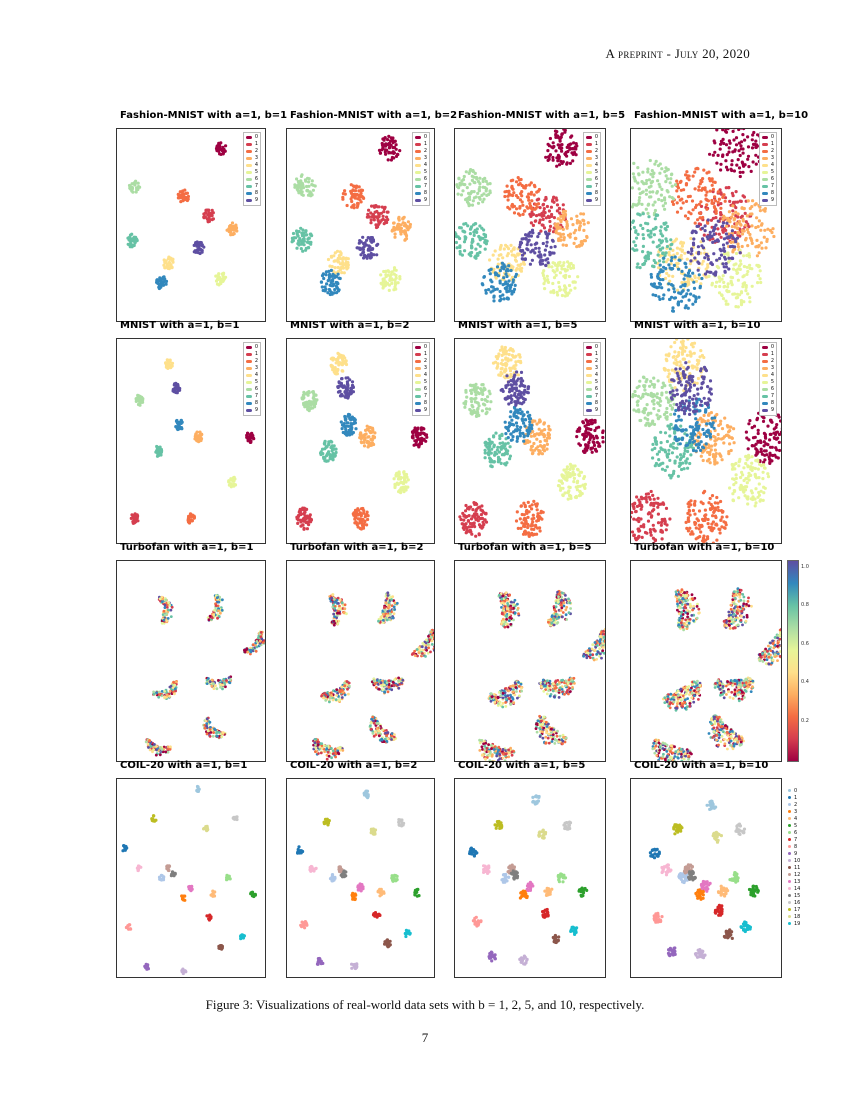 This screenshot has width=850, height=1100. I want to click on panel-title: Turbofan with a=1, b=5, so click(525, 547).